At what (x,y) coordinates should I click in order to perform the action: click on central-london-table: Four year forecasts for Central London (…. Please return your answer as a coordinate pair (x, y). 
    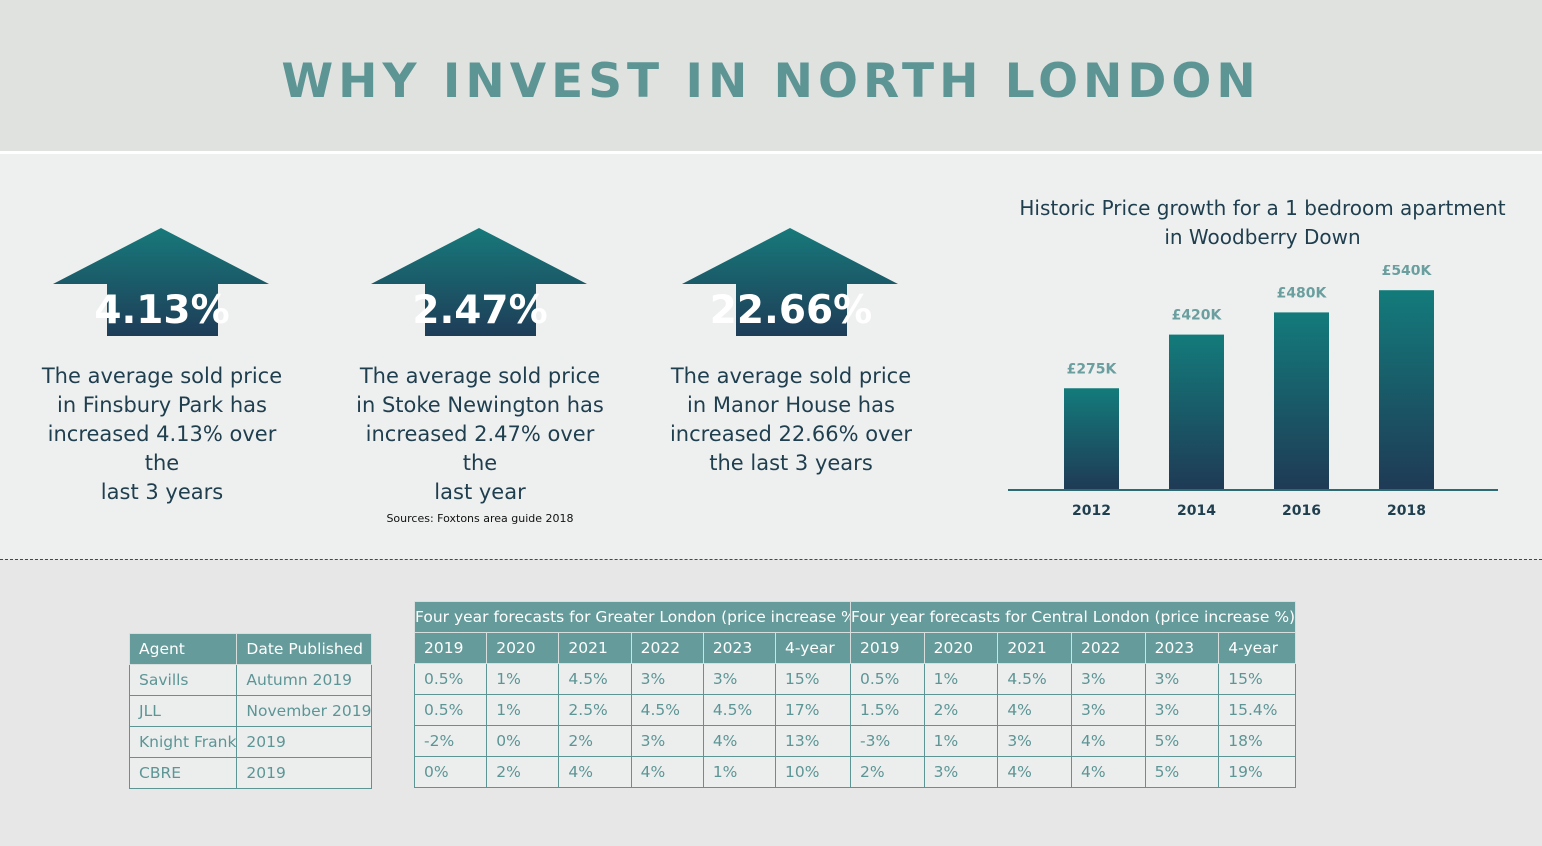
    Looking at the image, I should click on (1073, 694).